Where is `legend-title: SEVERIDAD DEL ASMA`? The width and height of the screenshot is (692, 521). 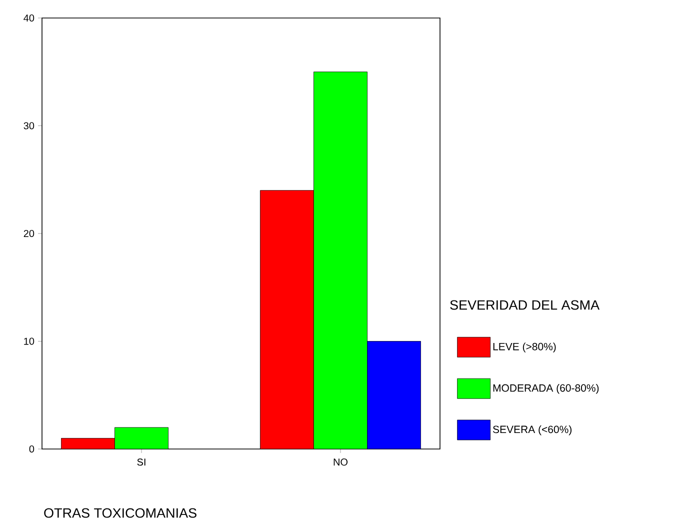
legend-title: SEVERIDAD DEL ASMA is located at coordinates (525, 305).